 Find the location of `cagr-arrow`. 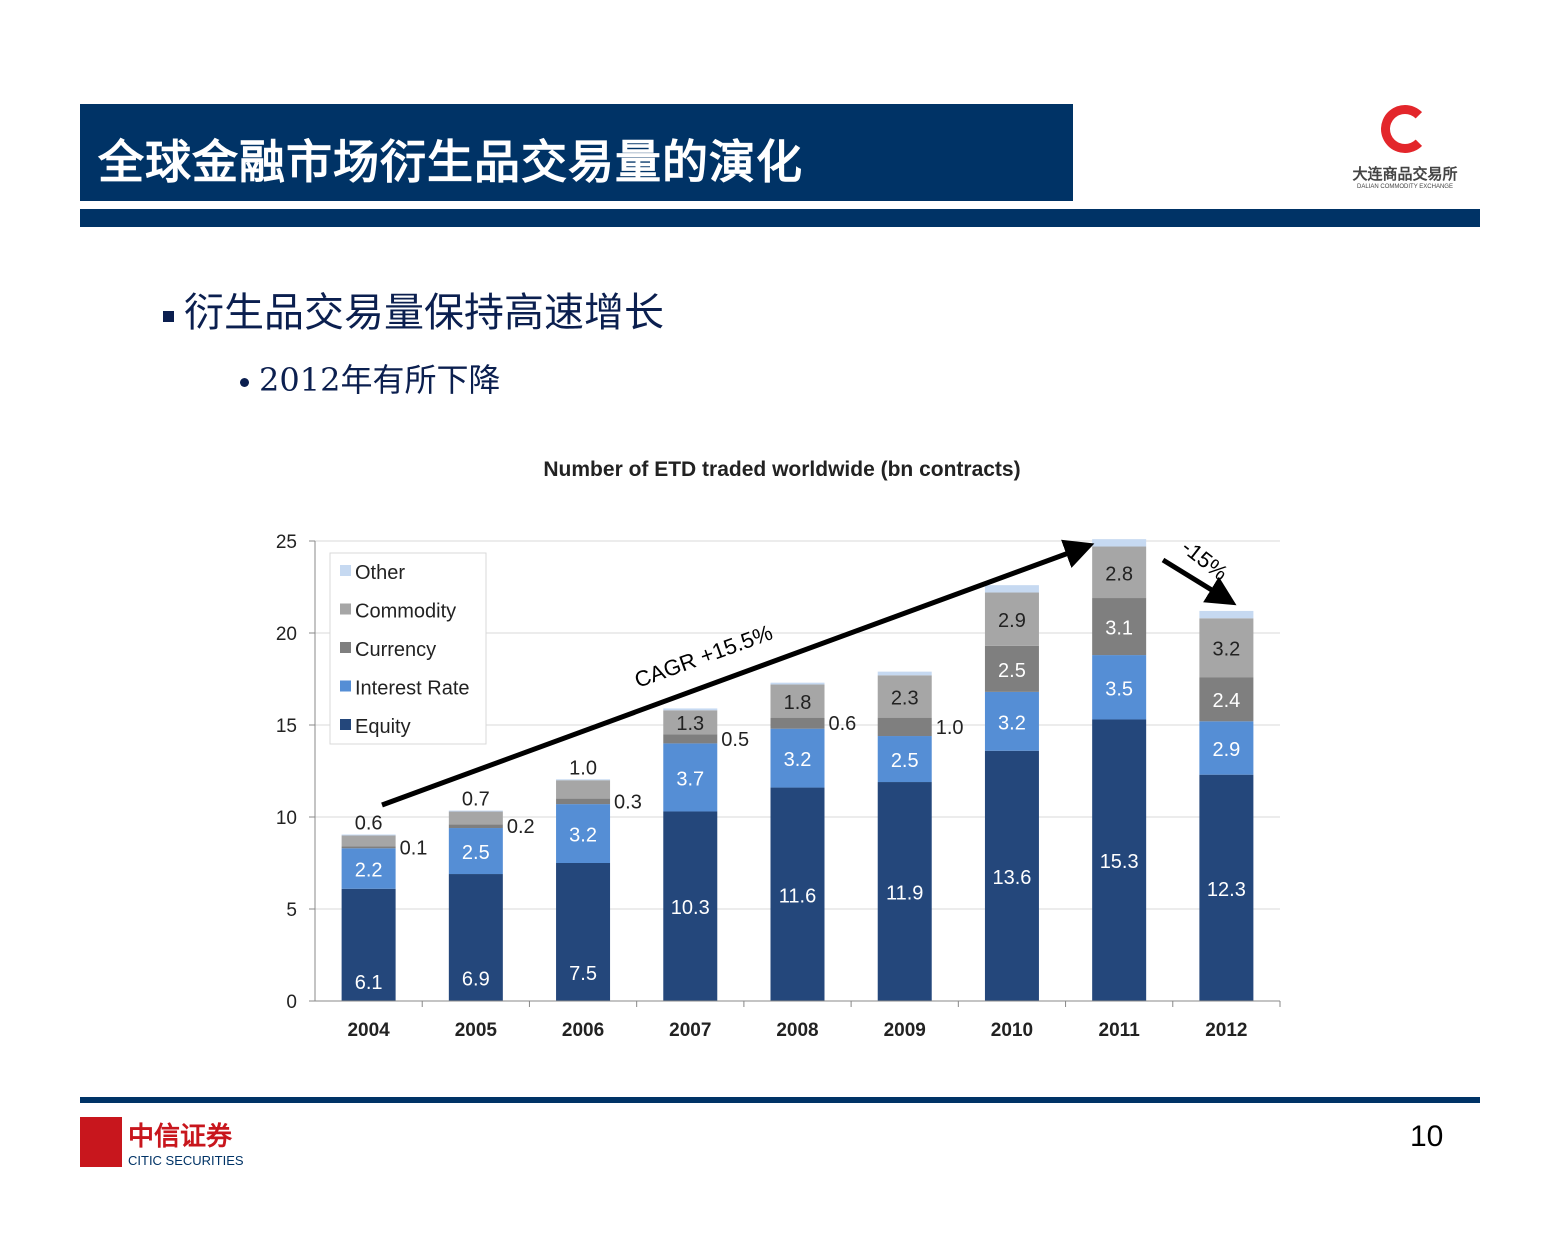

cagr-arrow is located at coordinates (738, 673).